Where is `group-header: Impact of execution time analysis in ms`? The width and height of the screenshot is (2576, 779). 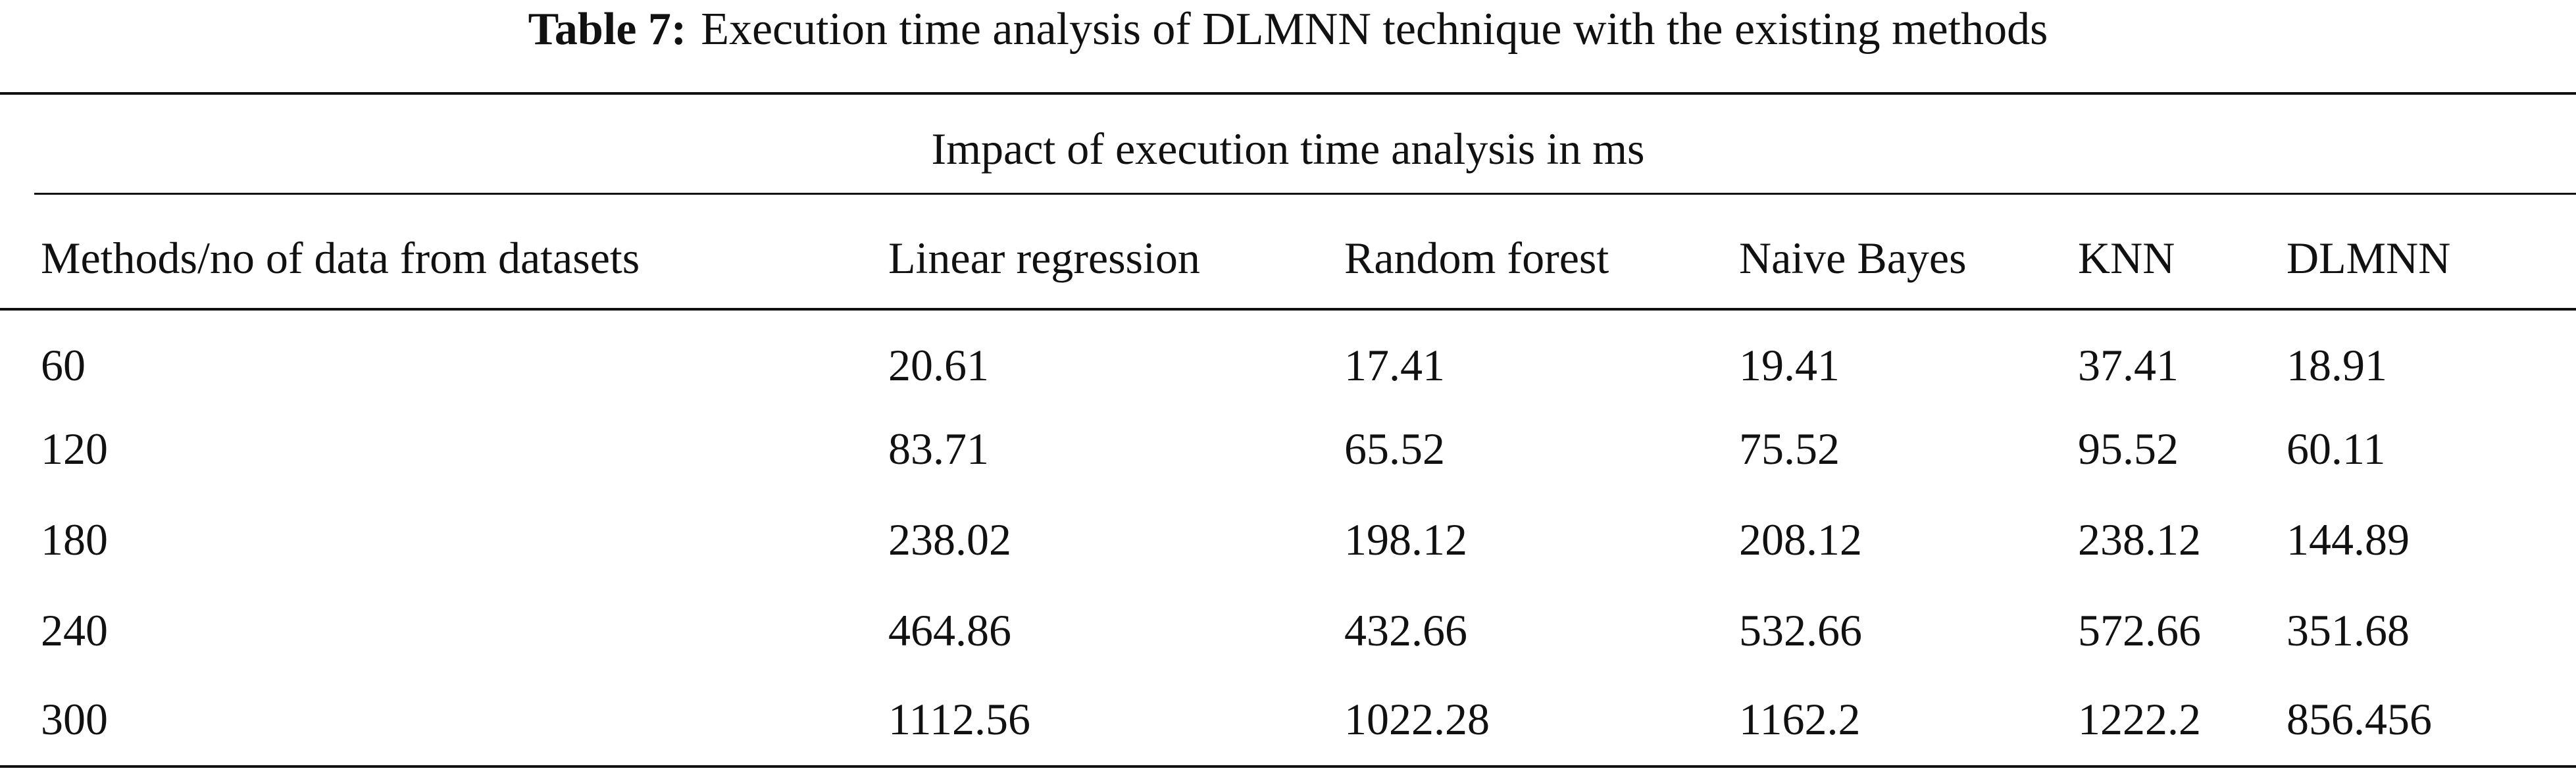 group-header: Impact of execution time analysis in ms is located at coordinates (1288, 149).